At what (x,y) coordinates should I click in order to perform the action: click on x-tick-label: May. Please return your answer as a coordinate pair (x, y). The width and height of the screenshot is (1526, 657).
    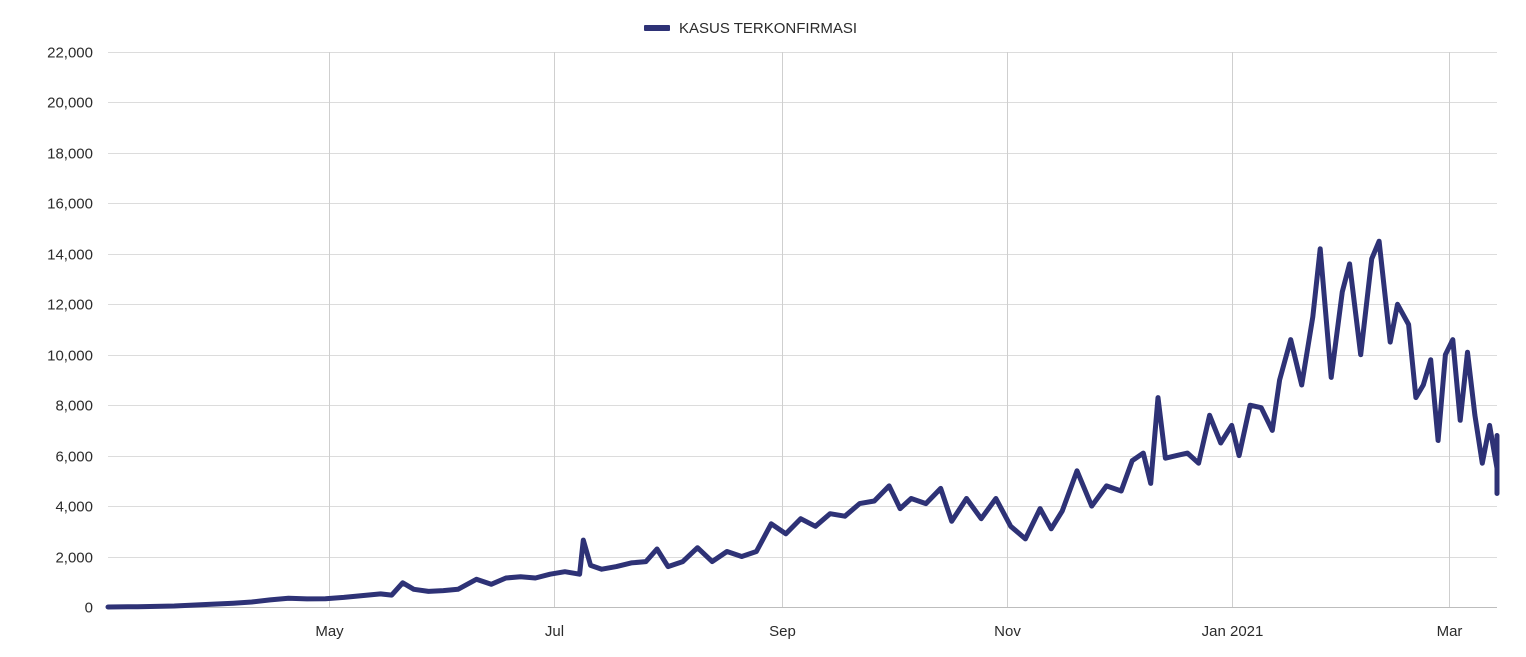
    Looking at the image, I should click on (329, 631).